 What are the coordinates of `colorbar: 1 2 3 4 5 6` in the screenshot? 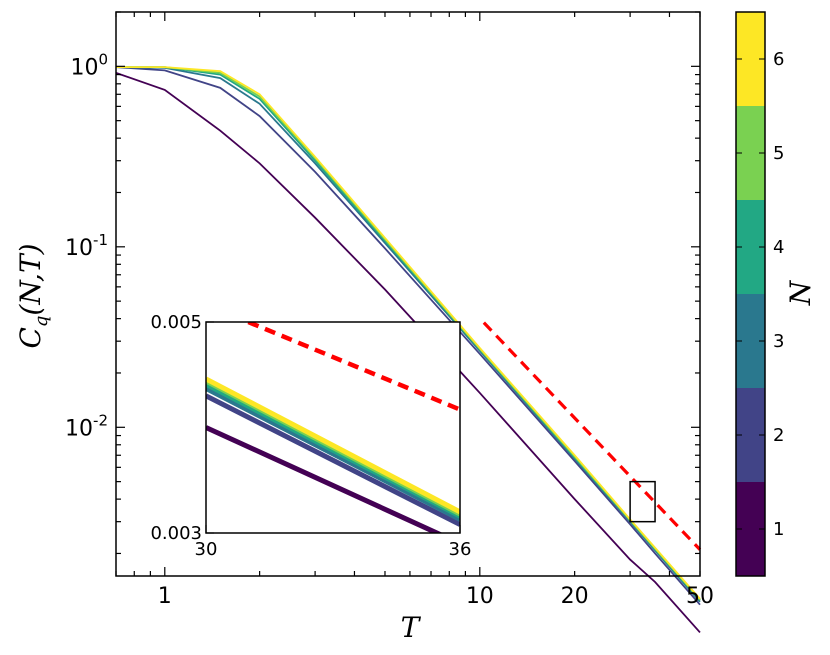 It's located at (759, 294).